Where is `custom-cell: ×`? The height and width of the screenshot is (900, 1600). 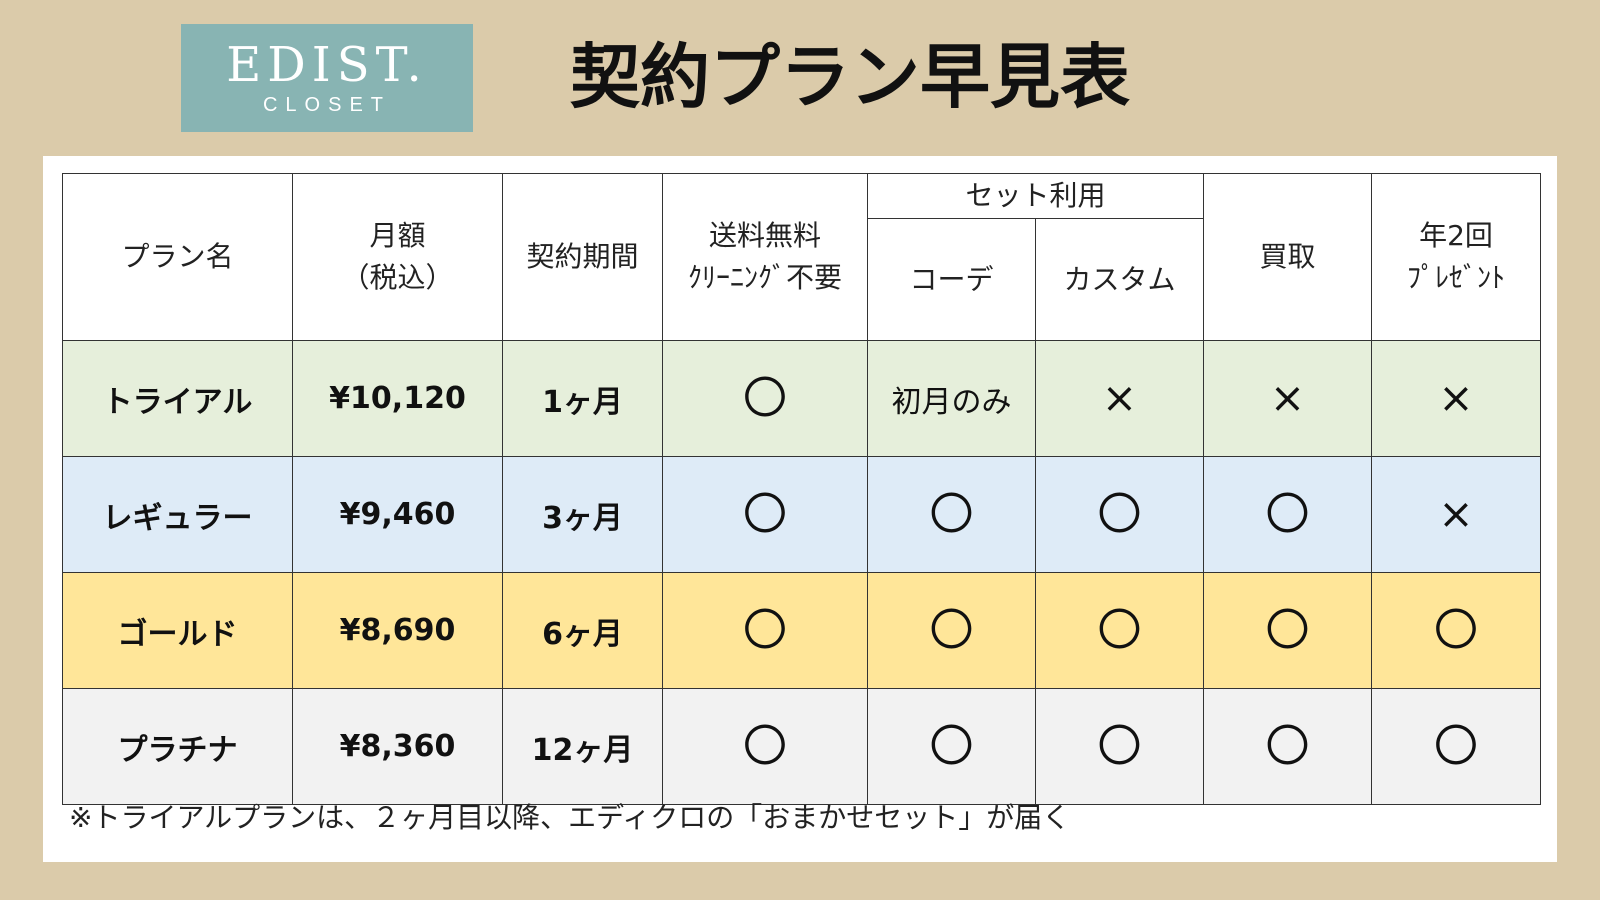
custom-cell: × is located at coordinates (1119, 398).